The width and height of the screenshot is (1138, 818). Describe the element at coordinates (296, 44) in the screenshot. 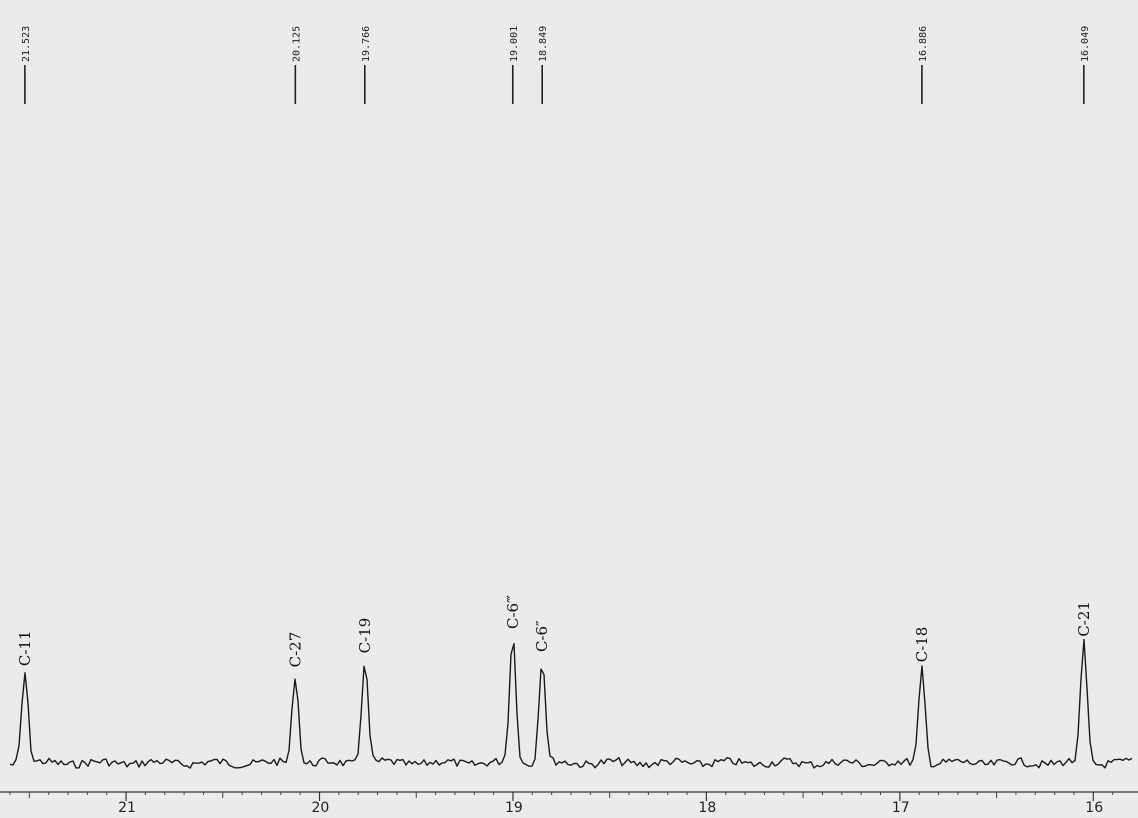

I see `peak-shift-label-1: 20.125` at that location.